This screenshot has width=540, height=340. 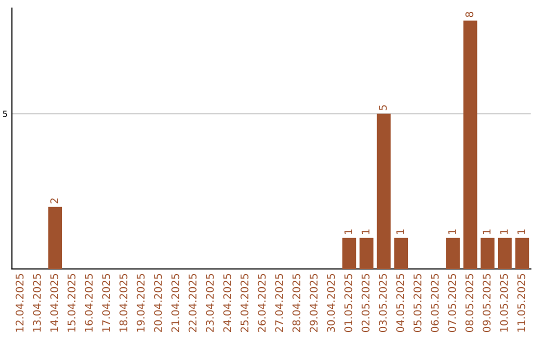 What do you see at coordinates (296, 303) in the screenshot?
I see `x-tick-label: 28.04.2025` at bounding box center [296, 303].